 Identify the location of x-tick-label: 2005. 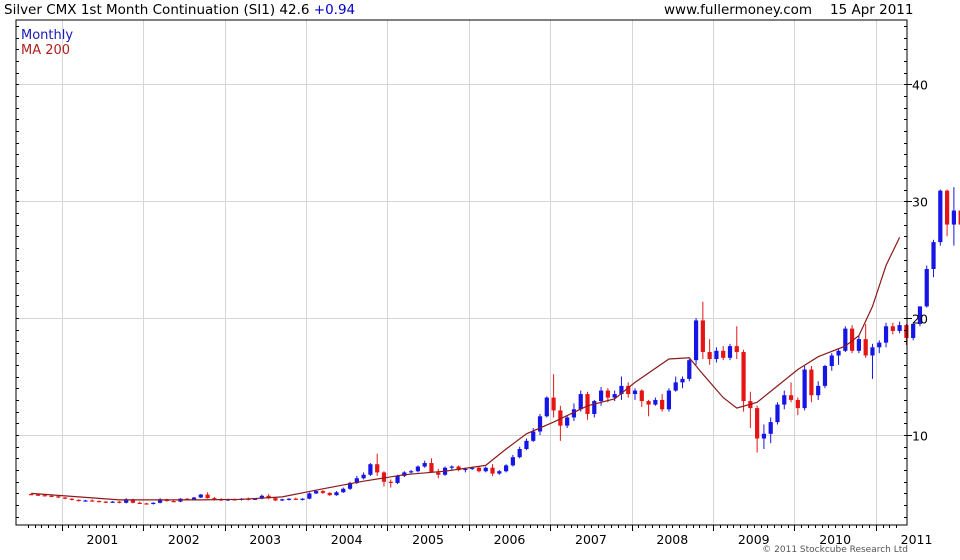
(428, 539).